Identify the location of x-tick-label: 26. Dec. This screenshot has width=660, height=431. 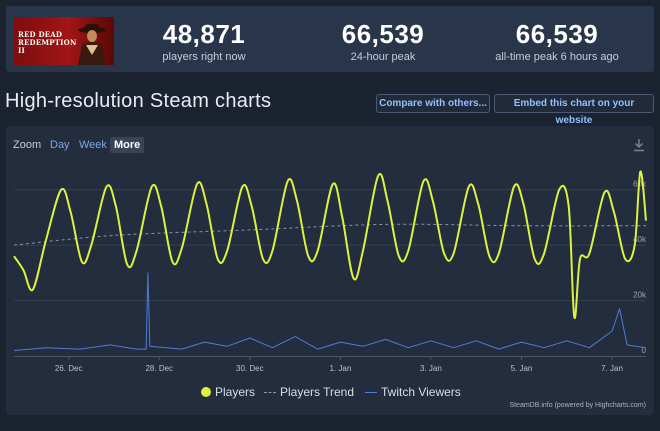
(69, 368).